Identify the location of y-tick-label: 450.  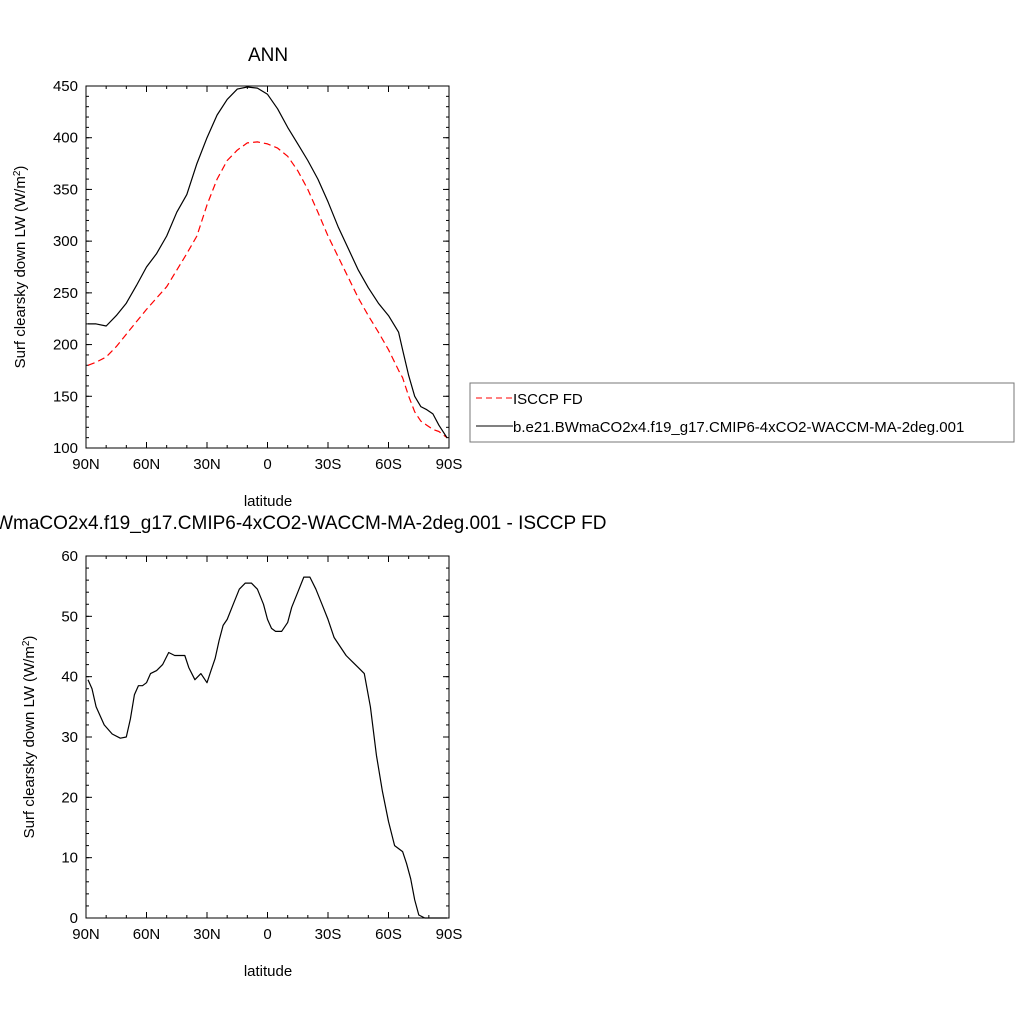
(65, 86).